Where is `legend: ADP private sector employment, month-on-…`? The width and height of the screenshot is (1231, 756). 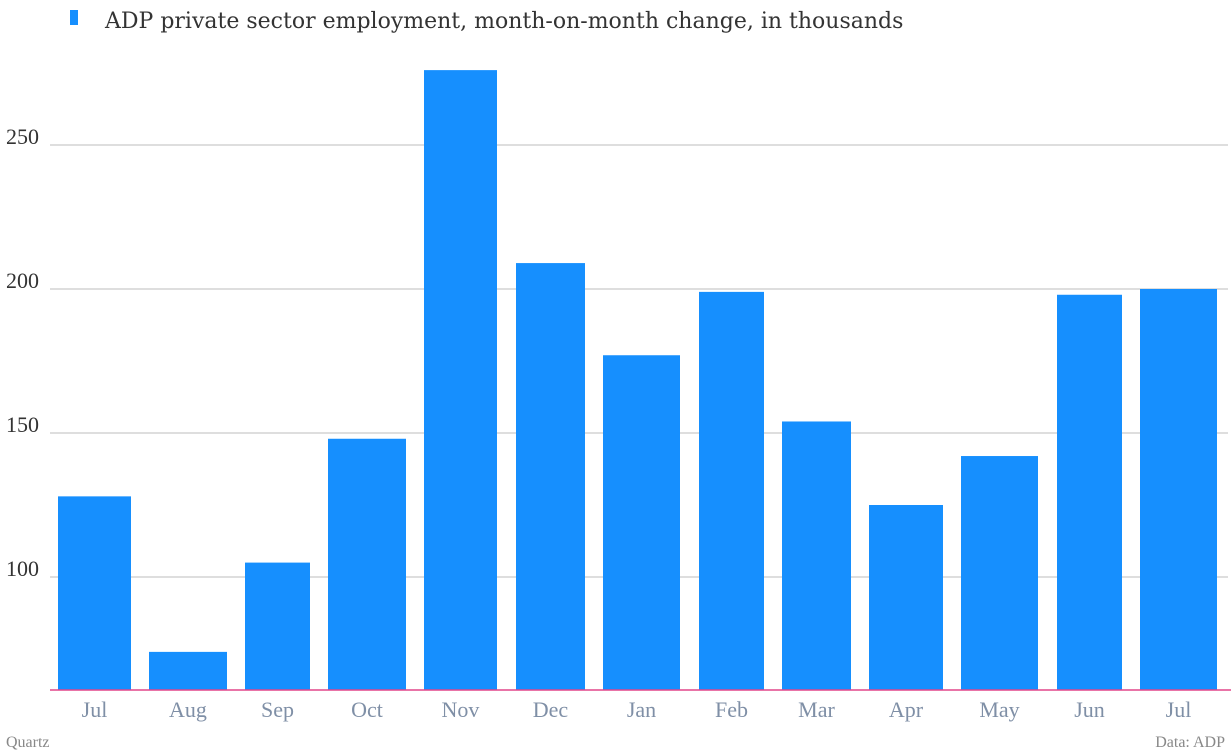 legend: ADP private sector employment, month-on-… is located at coordinates (486, 21).